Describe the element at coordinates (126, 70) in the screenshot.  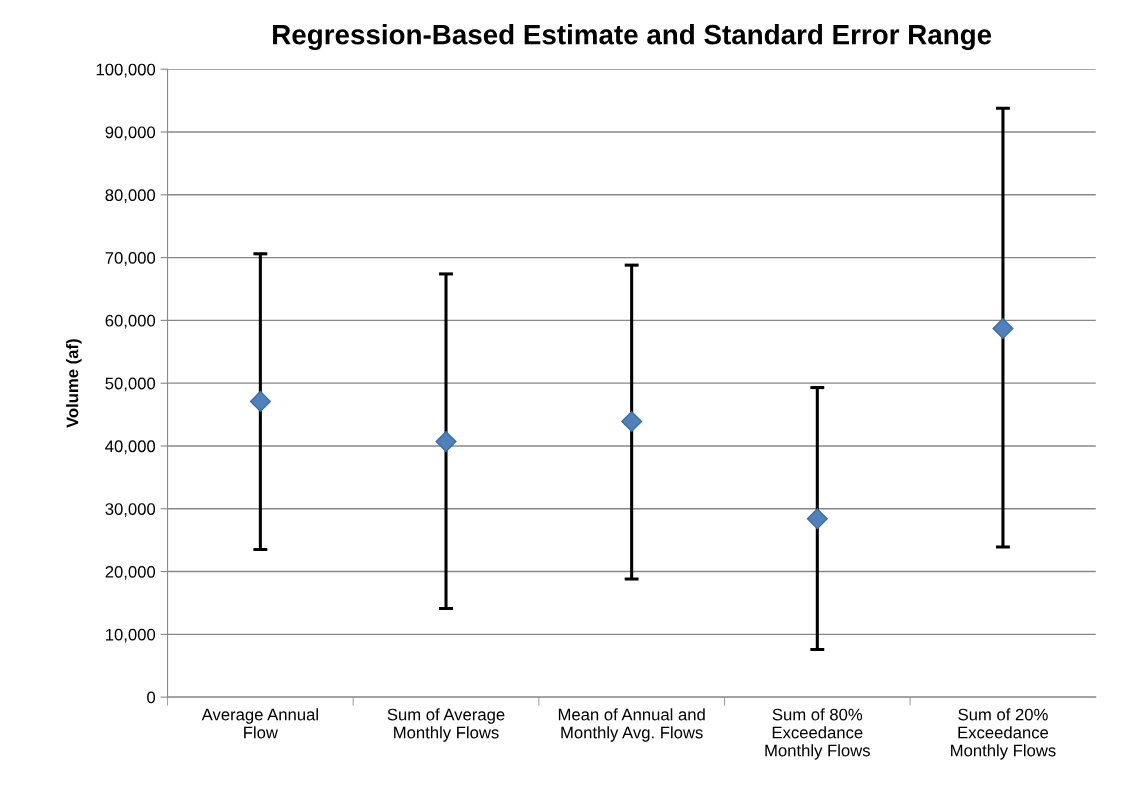
I see `y-tick-label: 100,000` at that location.